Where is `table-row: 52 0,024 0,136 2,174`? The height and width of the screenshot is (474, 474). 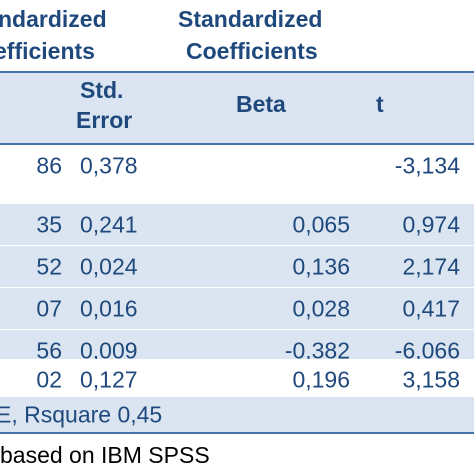
table-row: 52 0,024 0,136 2,174 is located at coordinates (237, 266).